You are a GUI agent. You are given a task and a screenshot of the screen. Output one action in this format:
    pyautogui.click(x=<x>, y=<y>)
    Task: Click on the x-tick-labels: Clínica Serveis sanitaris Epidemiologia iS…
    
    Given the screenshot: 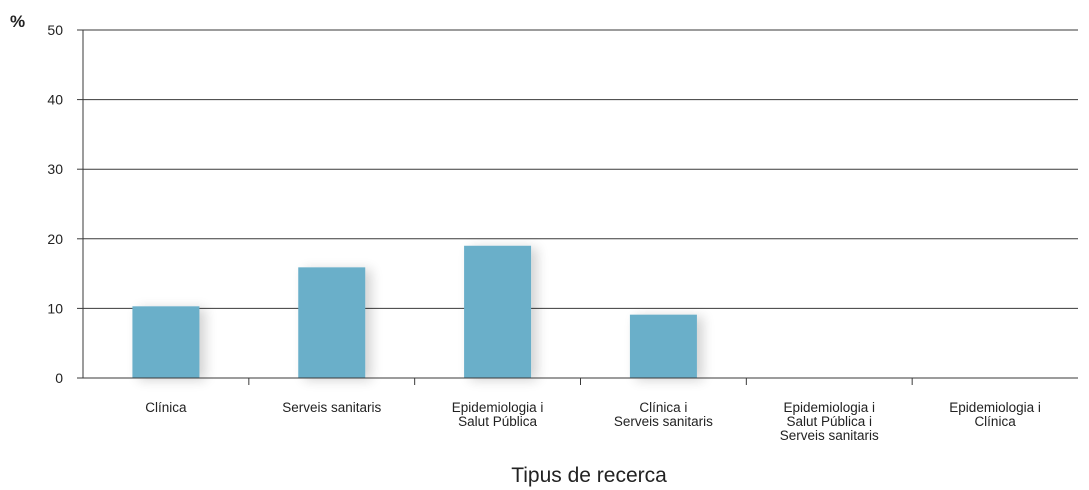 What is the action you would take?
    pyautogui.click(x=593, y=421)
    